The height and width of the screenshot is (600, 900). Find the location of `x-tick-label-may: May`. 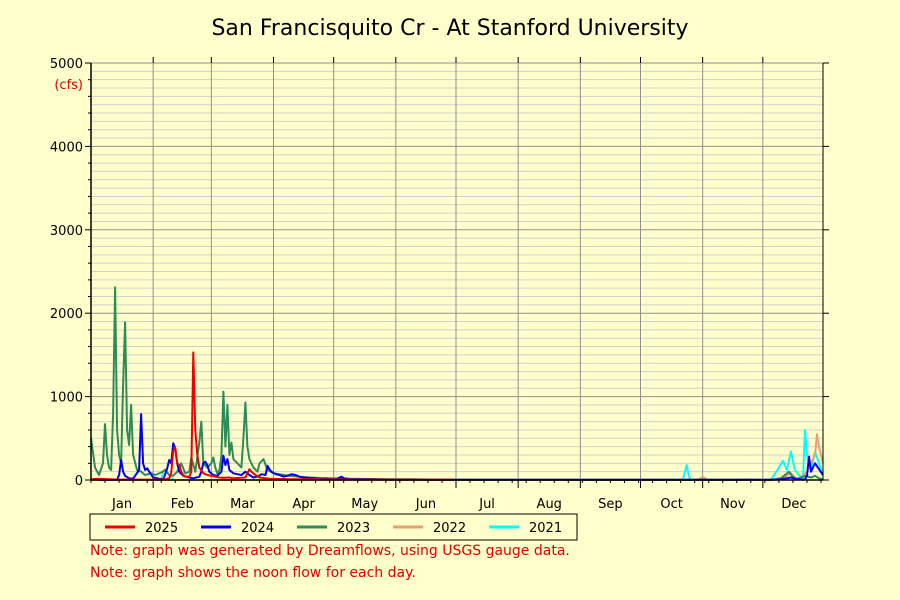

x-tick-label-may: May is located at coordinates (364, 504).